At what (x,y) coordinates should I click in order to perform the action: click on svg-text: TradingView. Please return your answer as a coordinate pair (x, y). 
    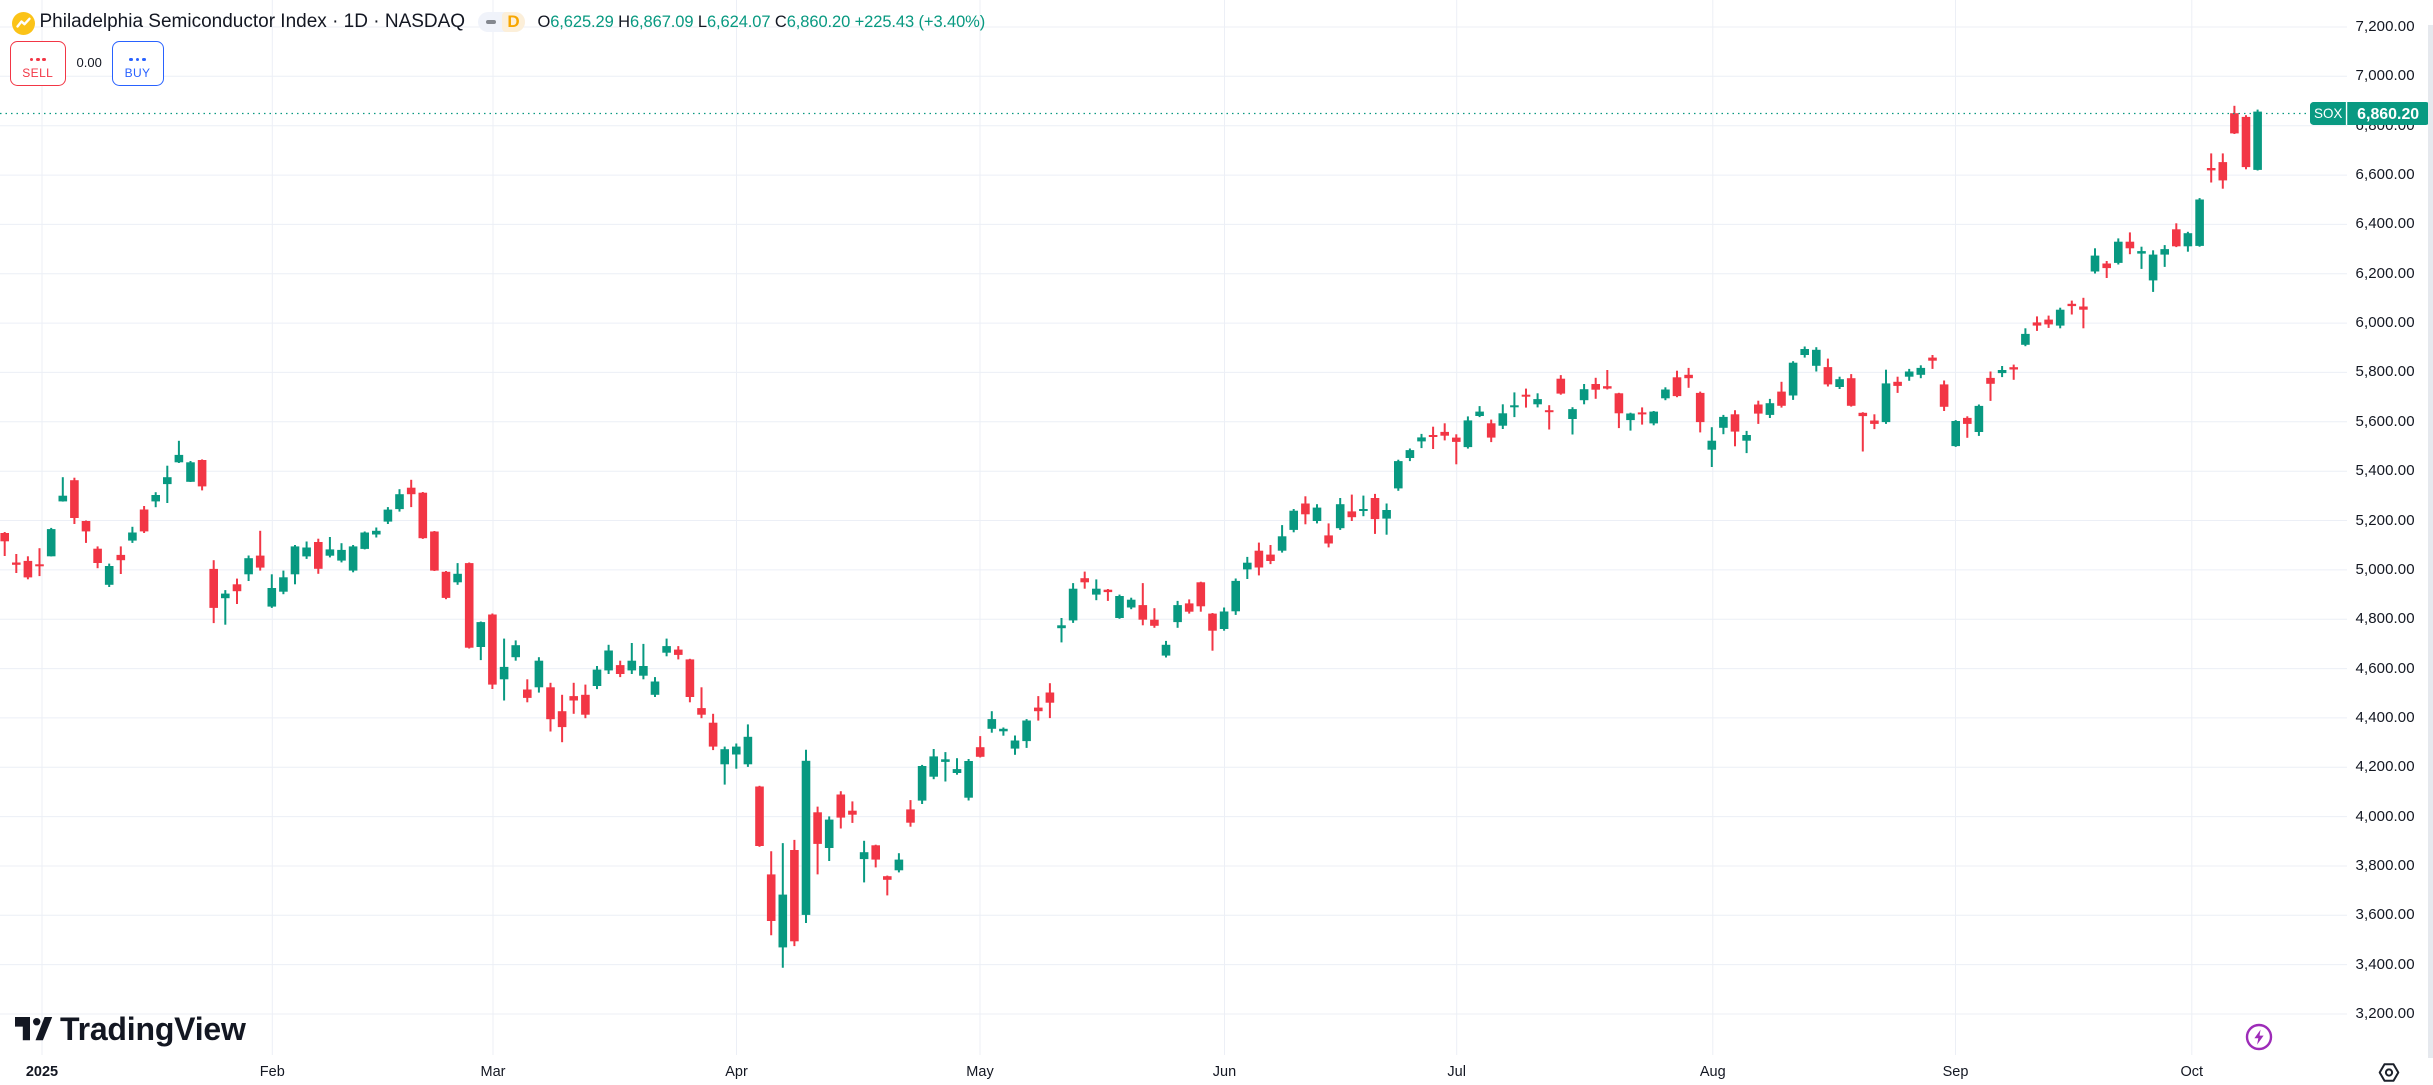
    Looking at the image, I should click on (153, 1029).